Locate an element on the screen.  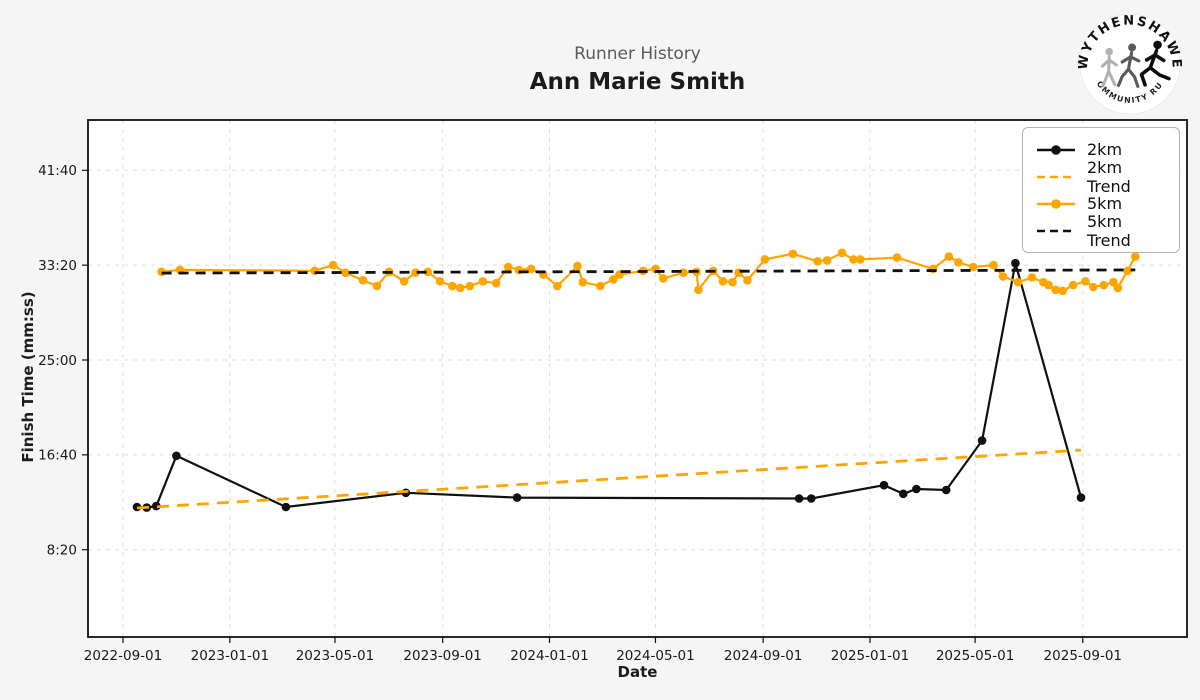
runners-icon is located at coordinates (1135, 64).